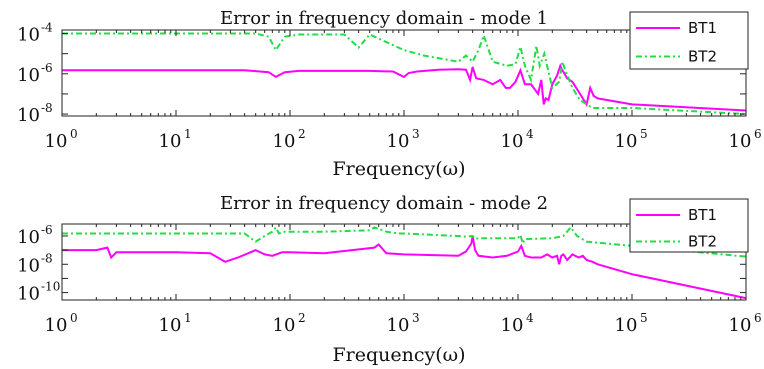 The image size is (764, 369). What do you see at coordinates (50, 287) in the screenshot?
I see `y-tick-exponent: -10` at bounding box center [50, 287].